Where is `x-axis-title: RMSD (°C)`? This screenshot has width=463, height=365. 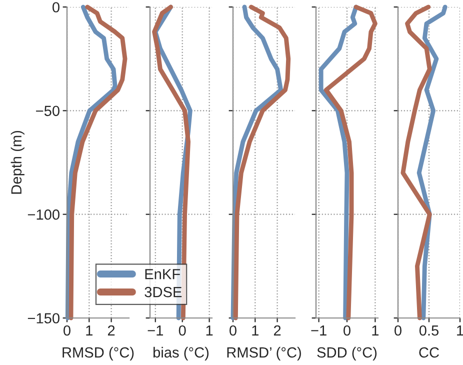
x-axis-title: RMSD (°C) is located at coordinates (98, 353).